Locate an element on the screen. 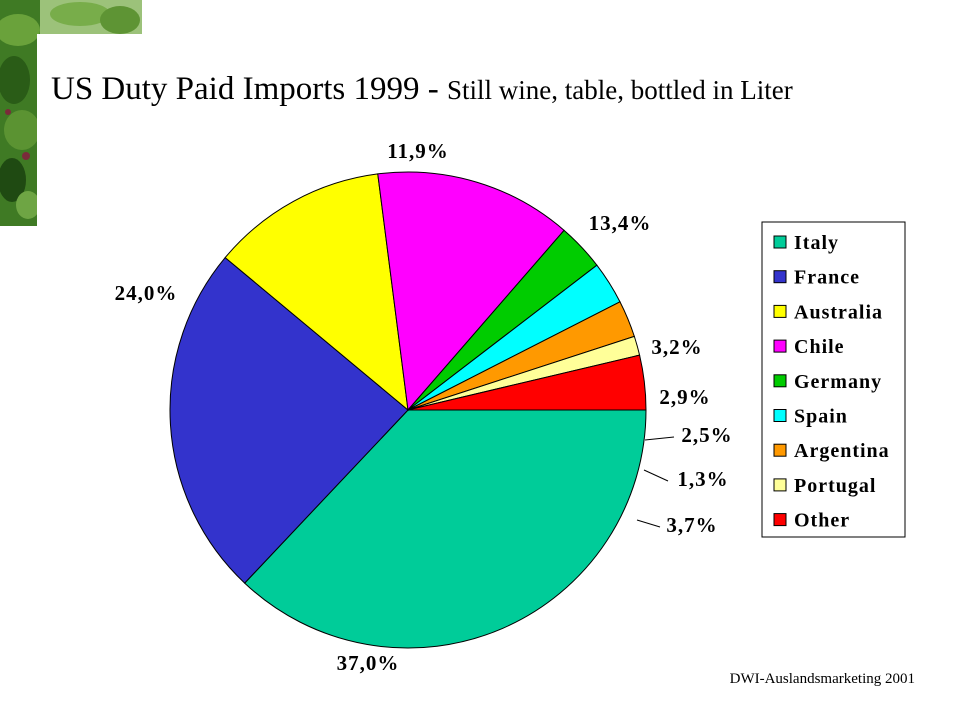 Image resolution: width=960 pixels, height=720 pixels. data-label-chile: 13,4% is located at coordinates (620, 223).